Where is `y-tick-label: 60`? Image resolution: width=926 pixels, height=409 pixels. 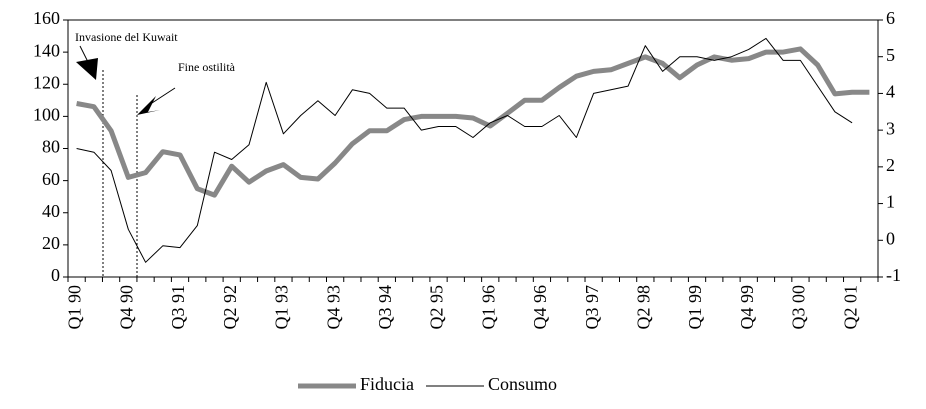
y-tick-label: 60 is located at coordinates (51, 179).